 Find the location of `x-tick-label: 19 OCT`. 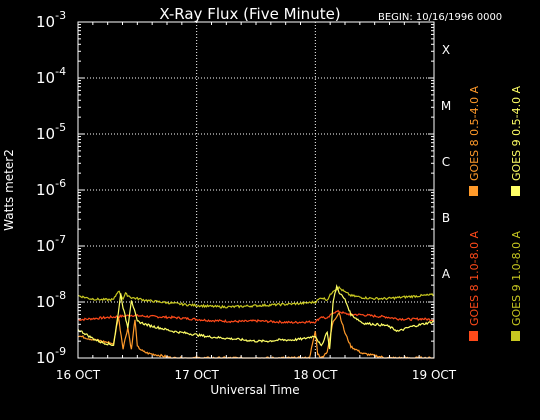

x-tick-label: 19 OCT is located at coordinates (434, 375).